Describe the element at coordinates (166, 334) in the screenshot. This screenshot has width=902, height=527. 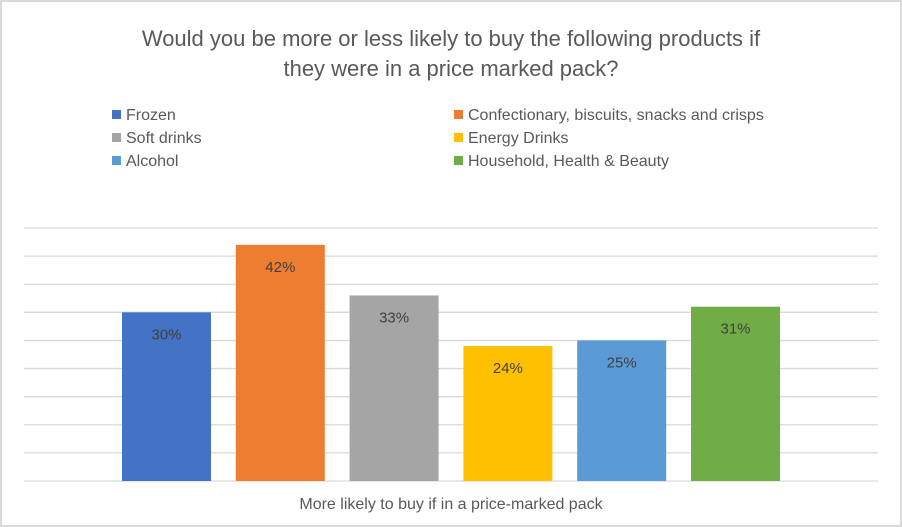
I see `data-label: 30%` at that location.